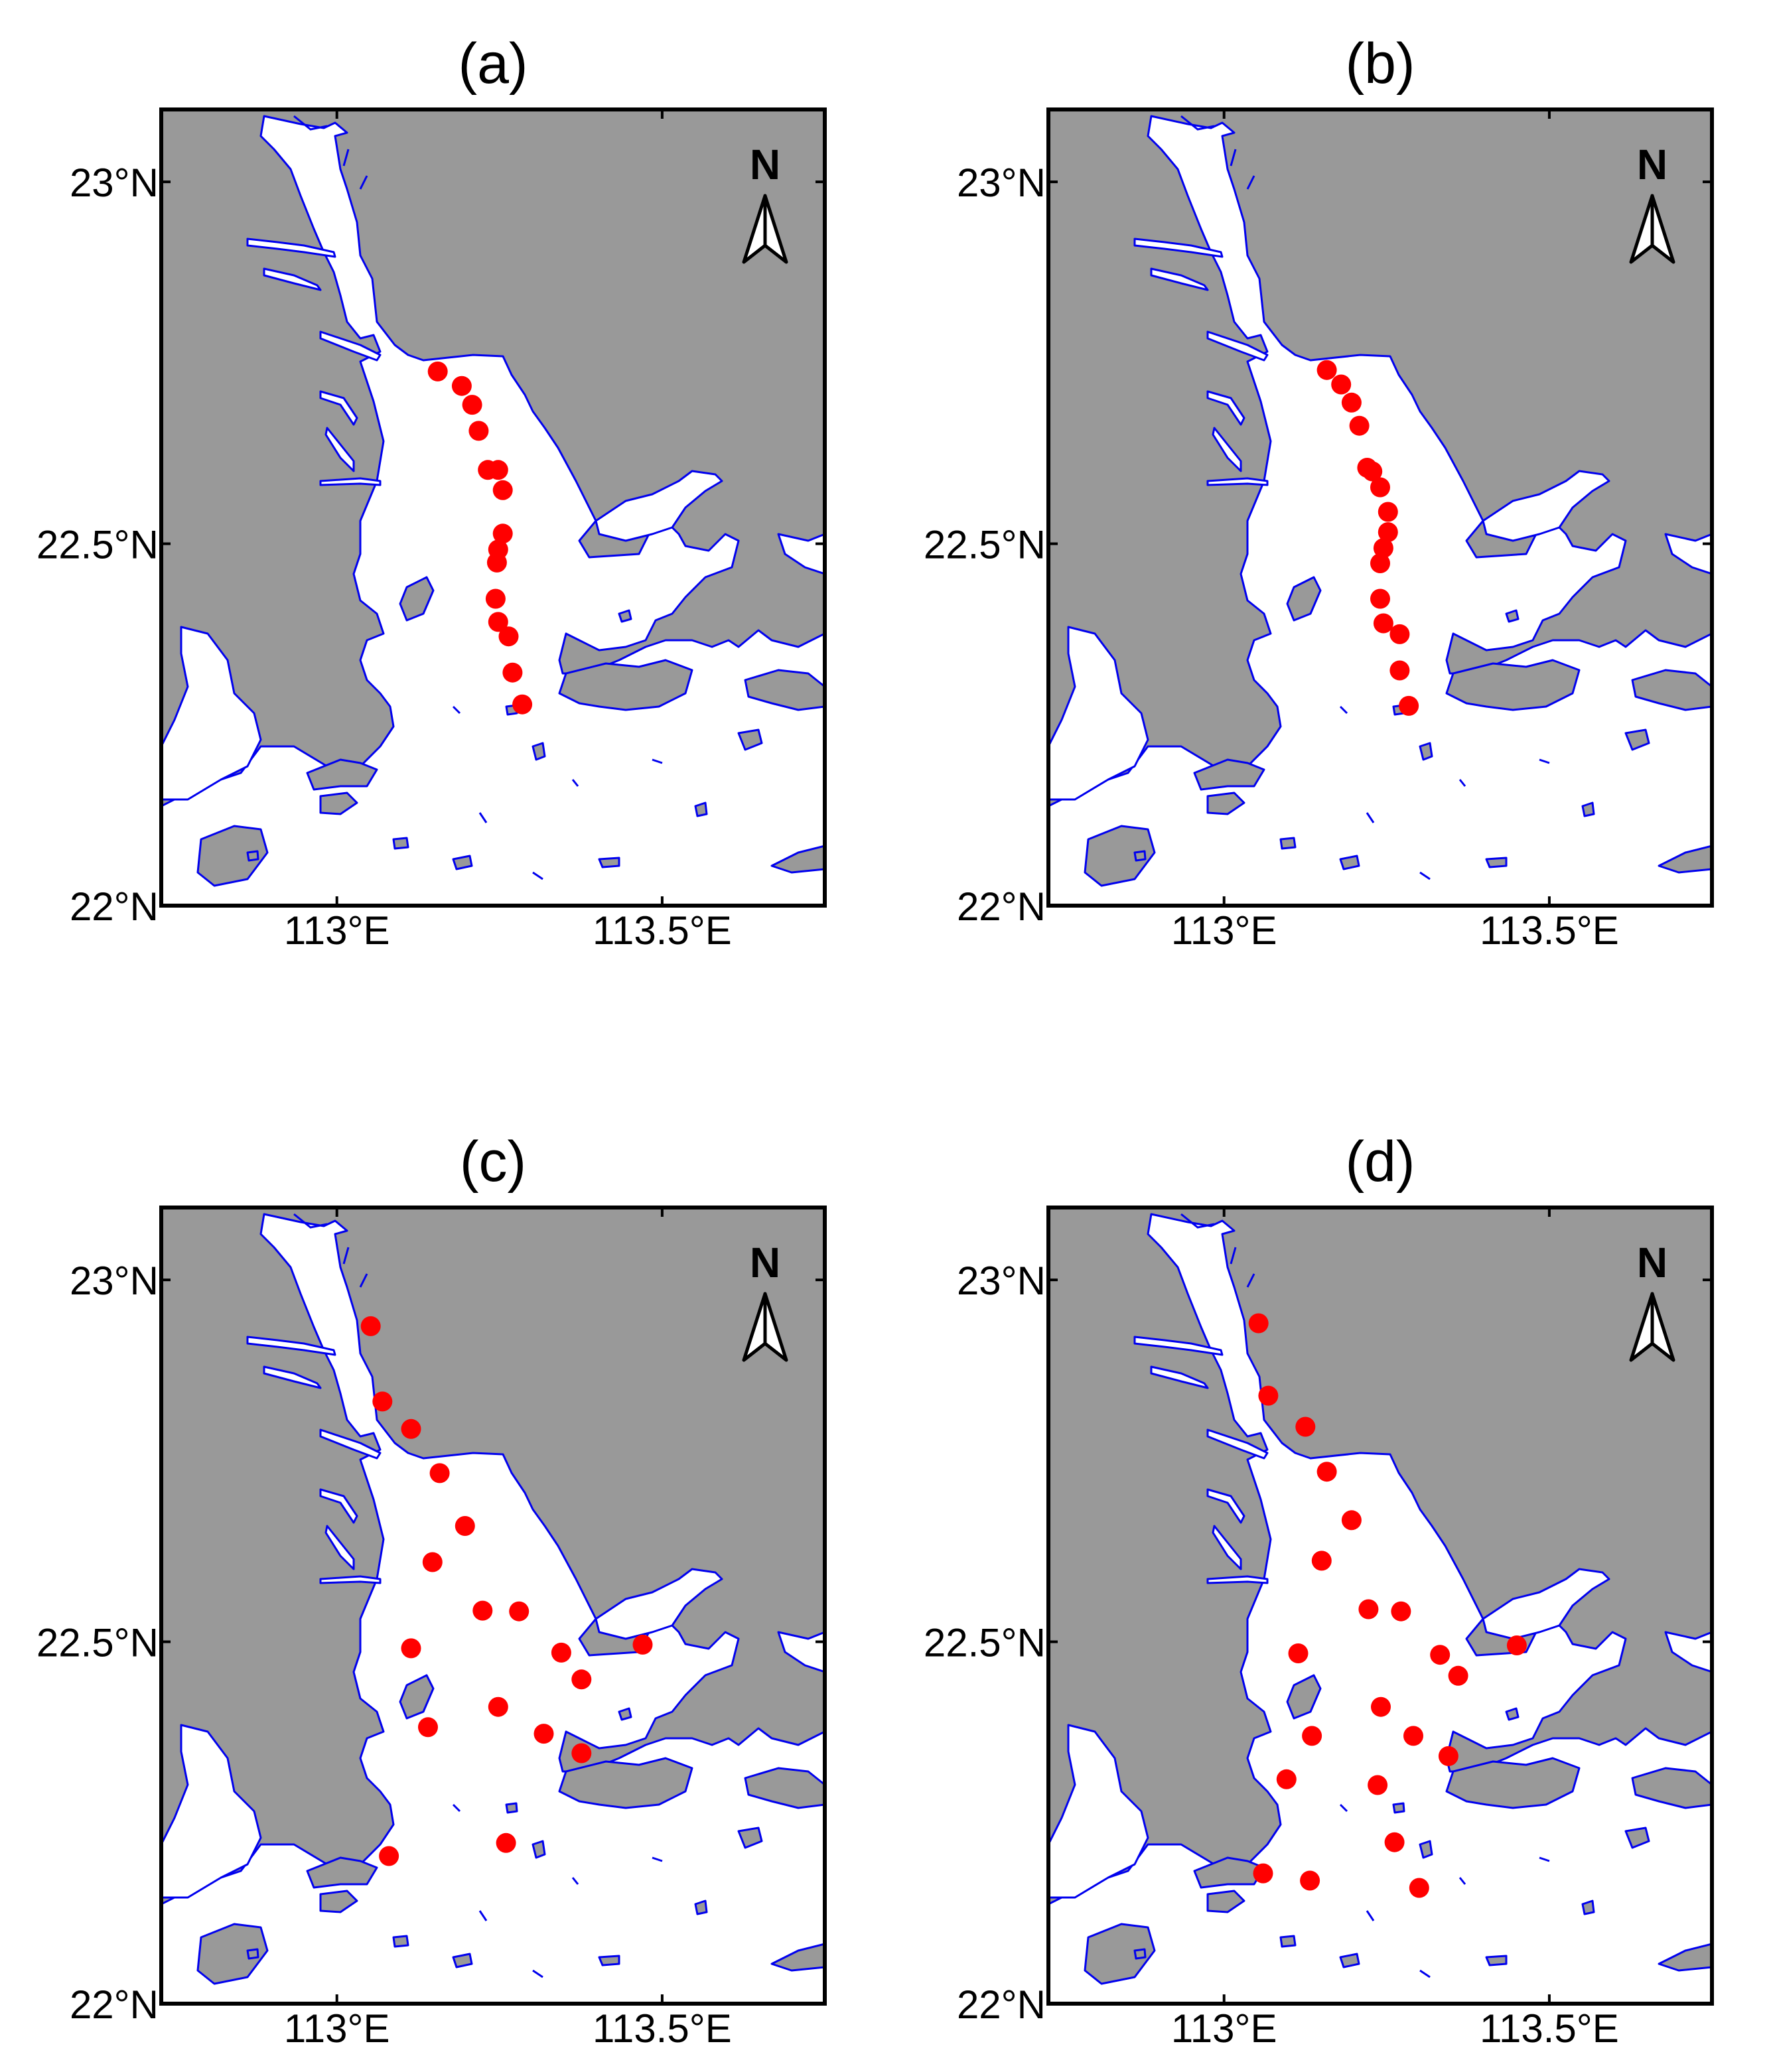  What do you see at coordinates (493, 64) in the screenshot?
I see `panel-title: (a)` at bounding box center [493, 64].